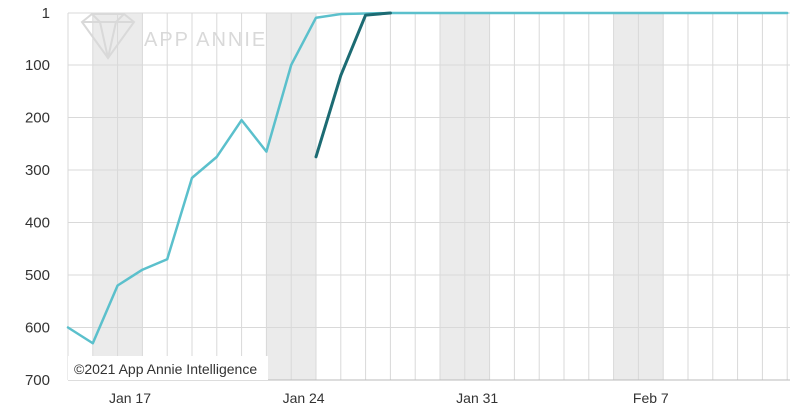 The height and width of the screenshot is (417, 800). Describe the element at coordinates (304, 398) in the screenshot. I see `x-tick-label: Jan 24` at that location.